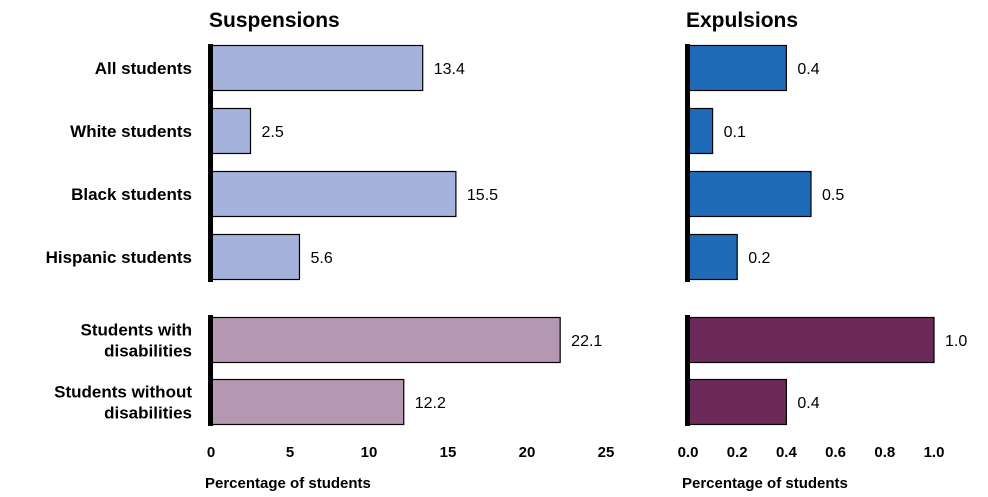  Describe the element at coordinates (119, 257) in the screenshot. I see `category-label: Hispanic students` at that location.